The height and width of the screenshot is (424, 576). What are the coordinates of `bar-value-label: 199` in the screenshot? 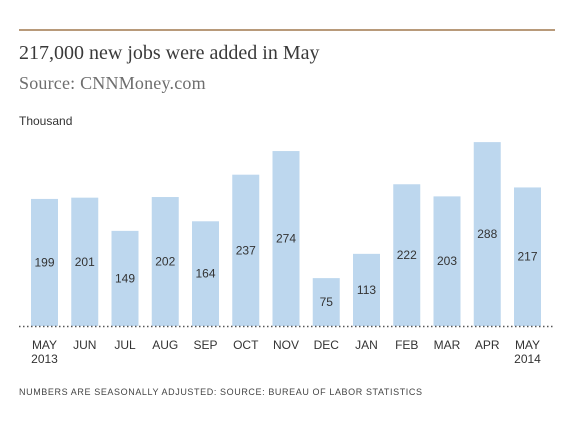 It's located at (44, 262).